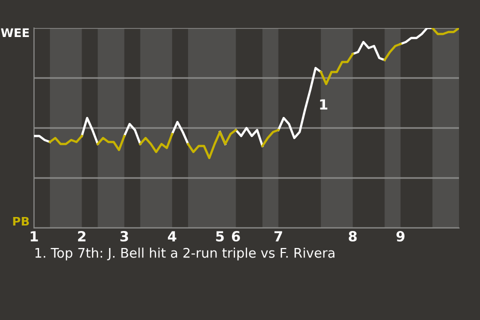 This screenshot has height=320, width=480. I want to click on x-tick-label: 5, so click(220, 236).